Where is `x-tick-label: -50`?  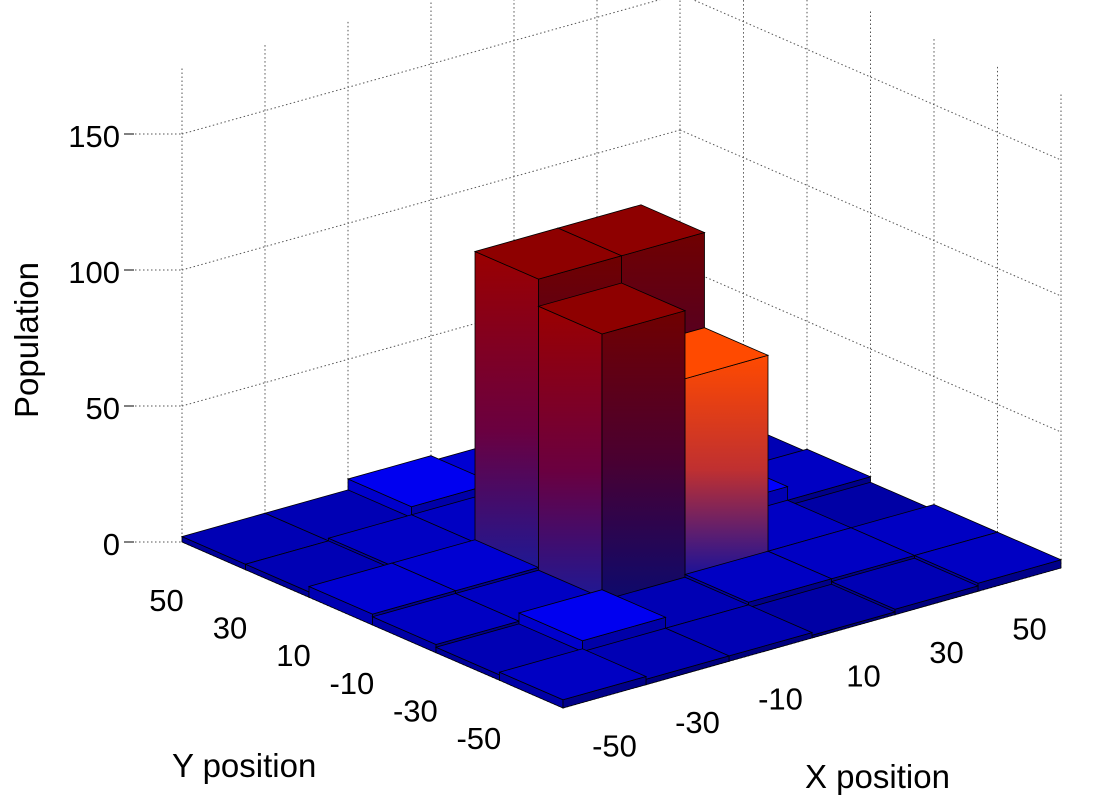 x-tick-label: -50 is located at coordinates (614, 745).